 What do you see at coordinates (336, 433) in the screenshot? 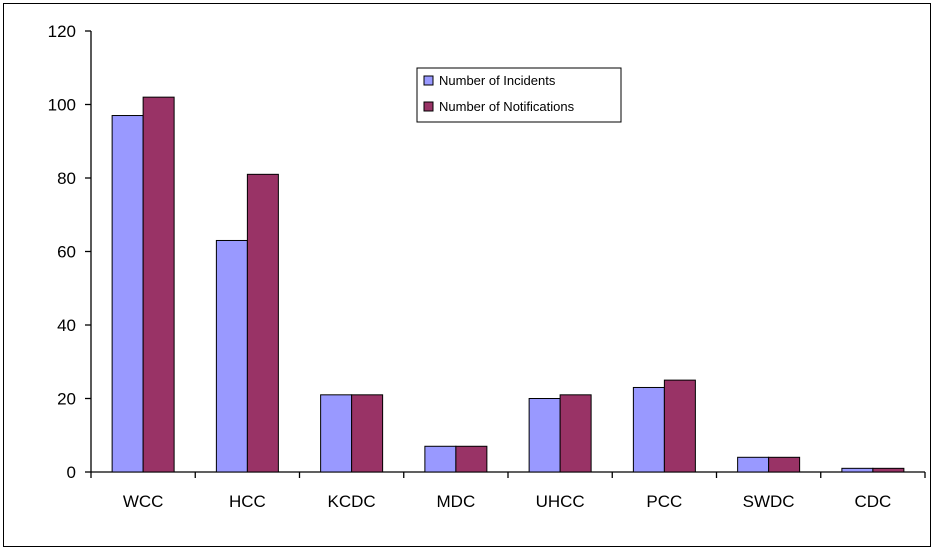
I see `bar-incidents-kcdc` at bounding box center [336, 433].